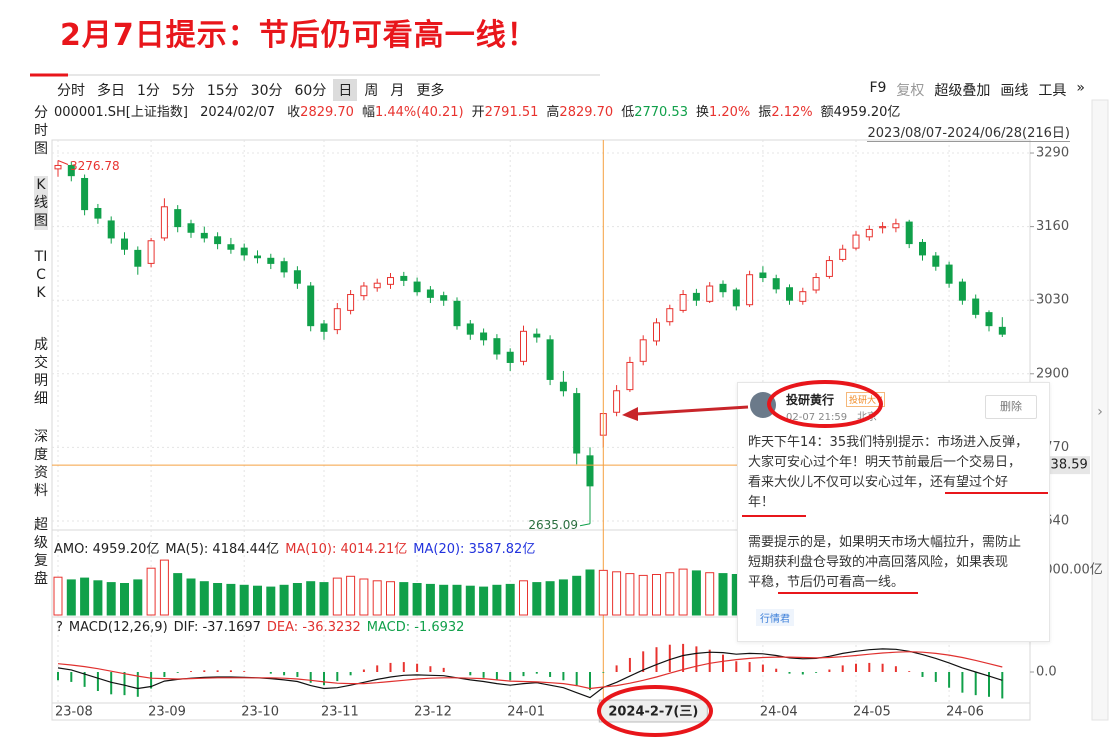 The height and width of the screenshot is (740, 1110). Describe the element at coordinates (183, 91) in the screenshot. I see `toolbar-tab: 5分` at that location.